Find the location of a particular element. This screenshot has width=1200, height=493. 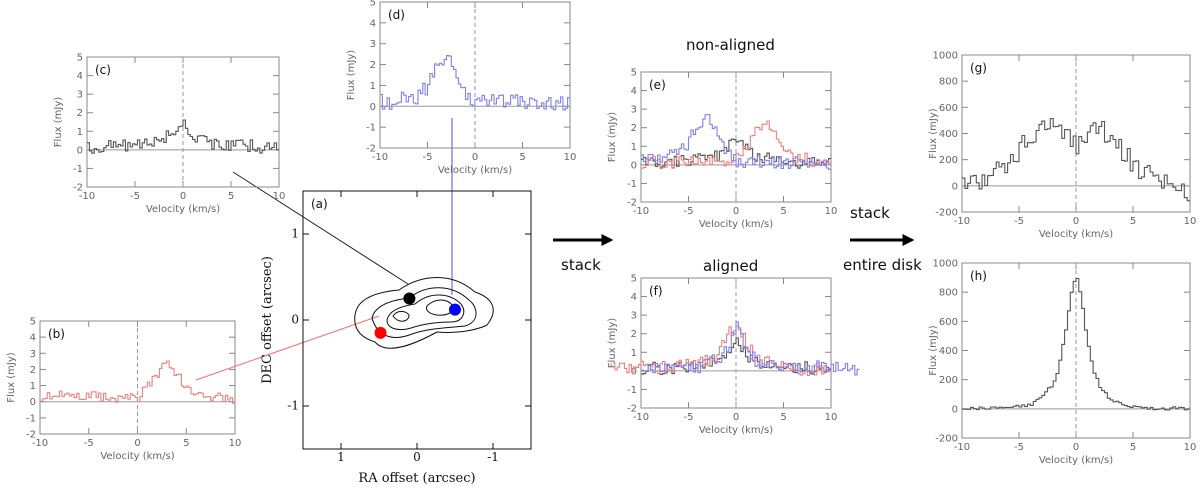

y-tick-label: 400 is located at coordinates (948, 134).